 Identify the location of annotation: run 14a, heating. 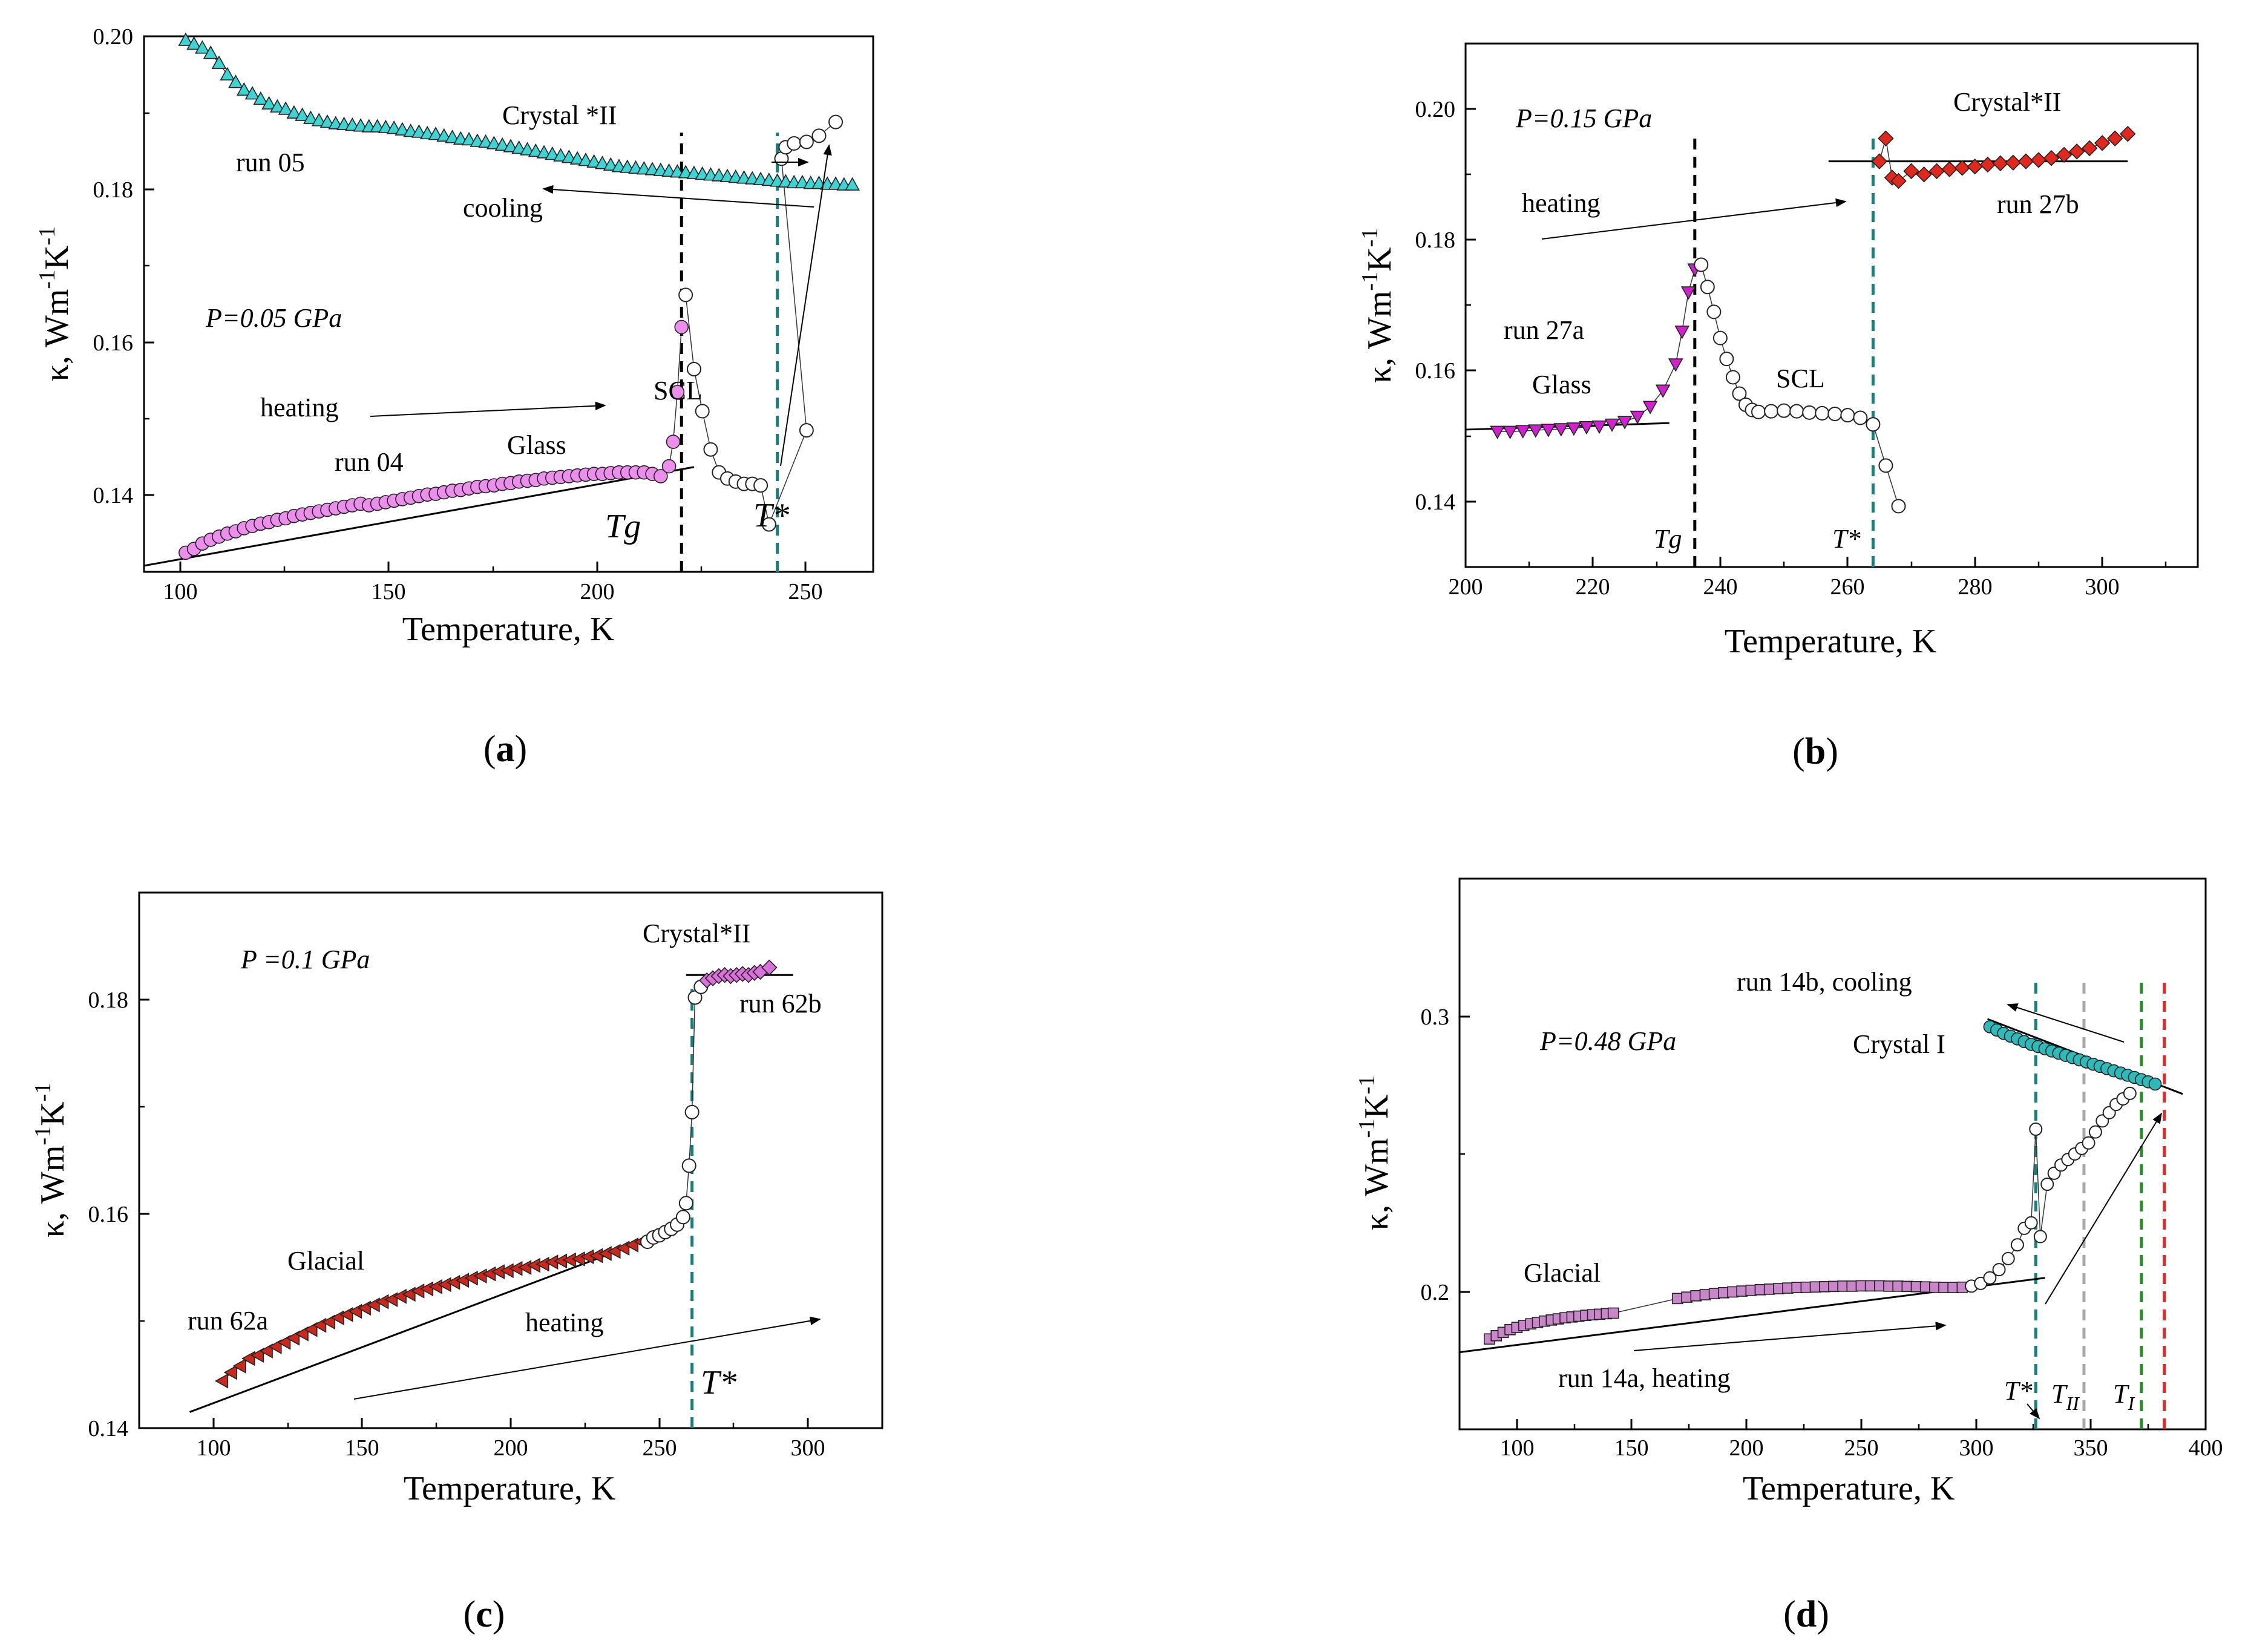
(1644, 1378).